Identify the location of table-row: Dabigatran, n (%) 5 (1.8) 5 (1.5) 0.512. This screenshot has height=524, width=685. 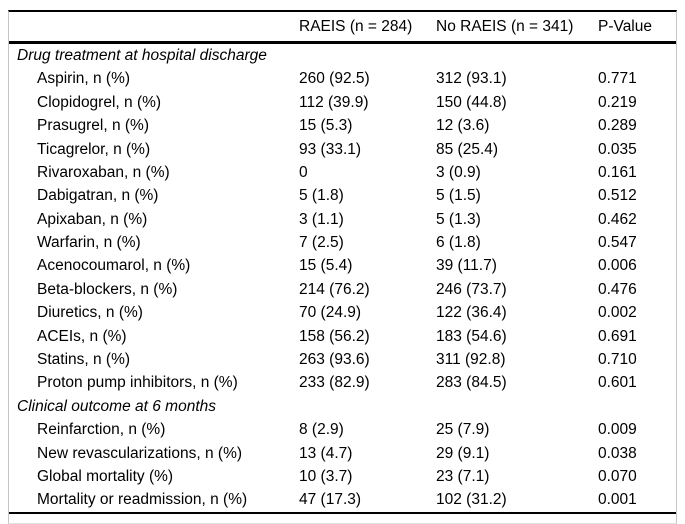
(342, 195).